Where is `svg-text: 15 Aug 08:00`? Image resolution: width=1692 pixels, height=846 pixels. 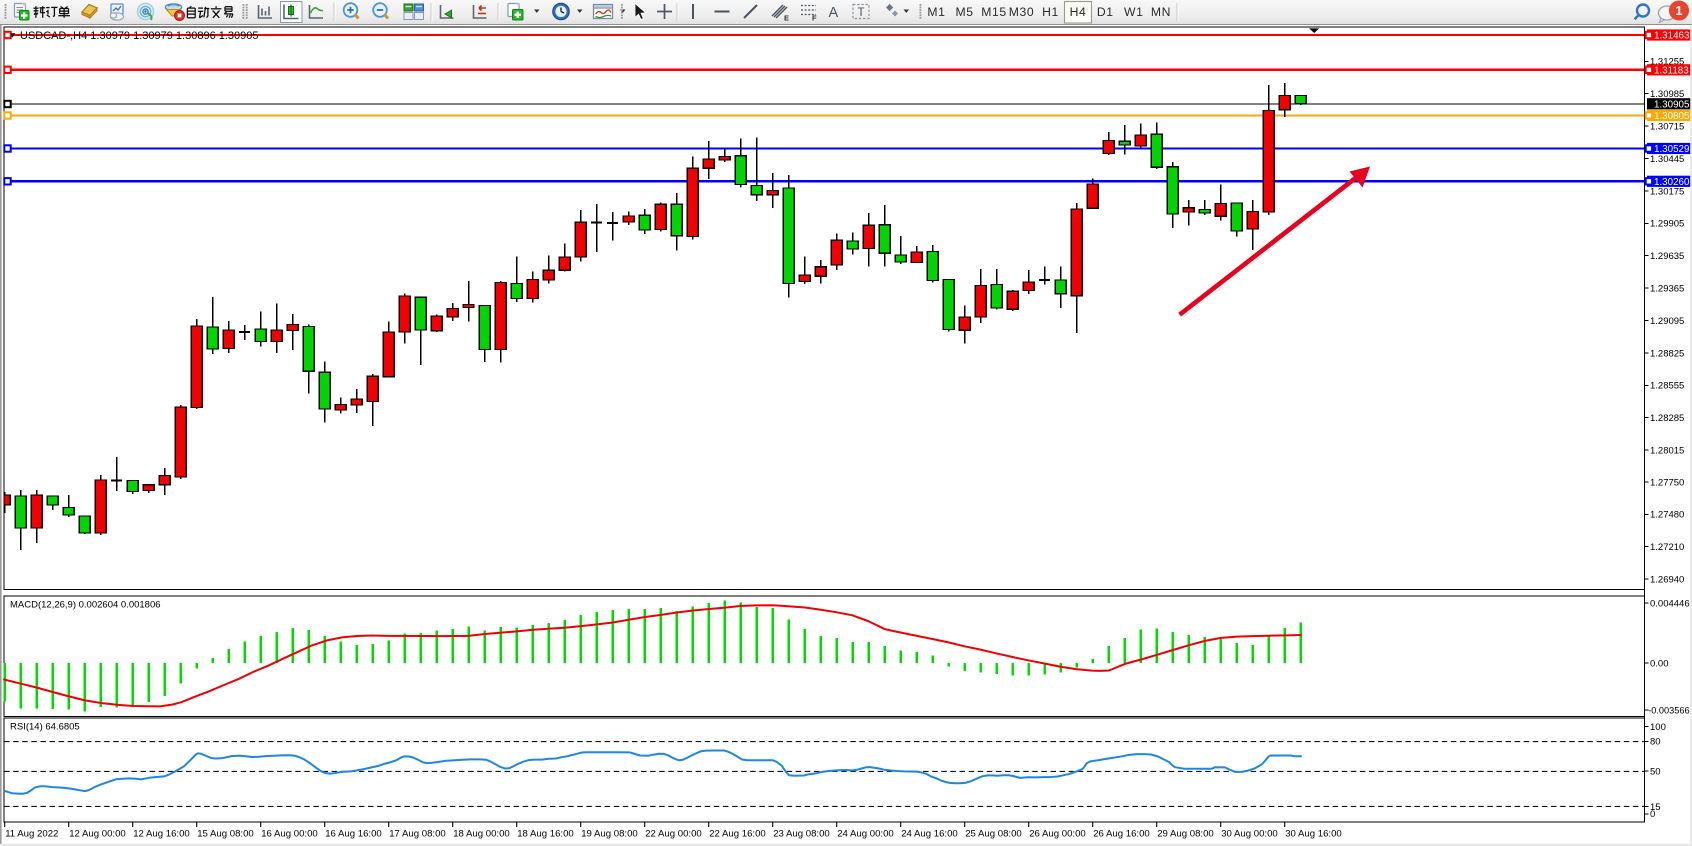 svg-text: 15 Aug 08:00 is located at coordinates (225, 834).